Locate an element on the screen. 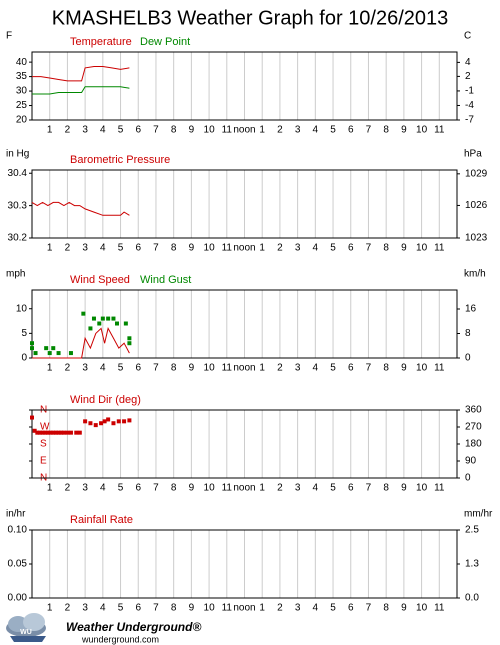  y2-tick-label: 1029 is located at coordinates (476, 173).